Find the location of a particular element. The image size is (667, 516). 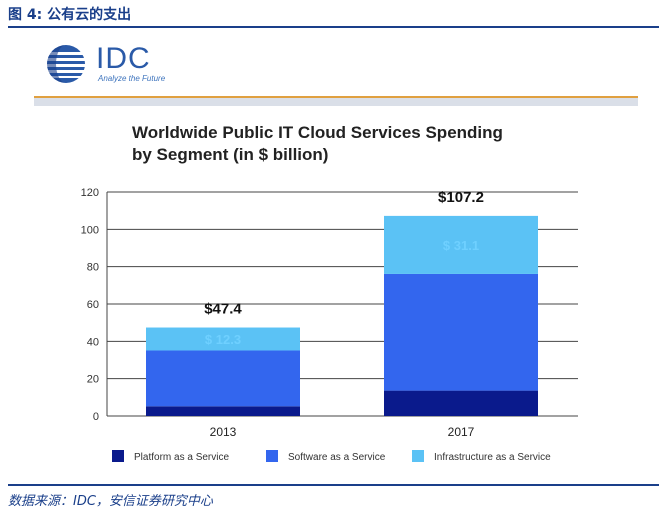

x-tick-label: 2017 is located at coordinates (461, 432).